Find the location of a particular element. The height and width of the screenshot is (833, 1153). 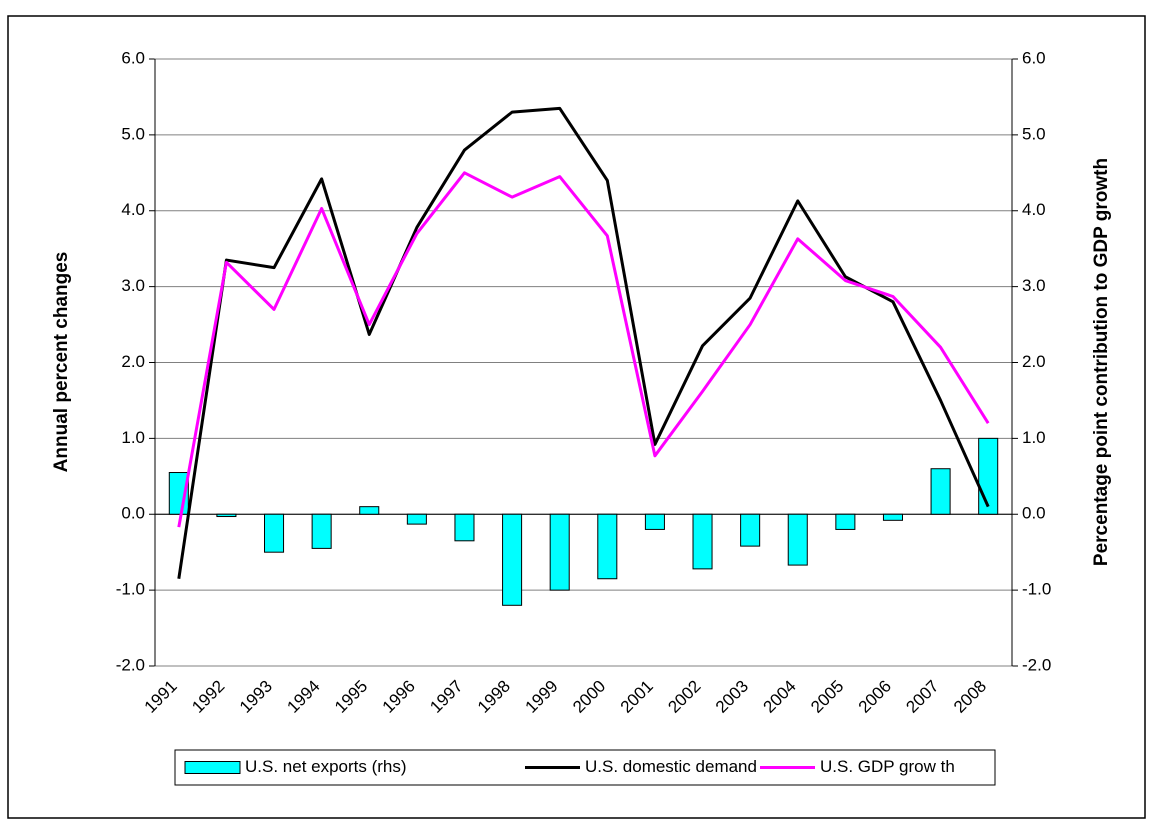

x-tick-label: 2008 is located at coordinates (970, 697).